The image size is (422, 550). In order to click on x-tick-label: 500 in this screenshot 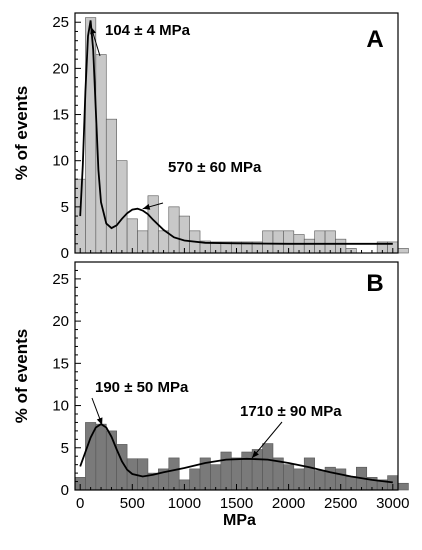, I will do `click(132, 503)`.